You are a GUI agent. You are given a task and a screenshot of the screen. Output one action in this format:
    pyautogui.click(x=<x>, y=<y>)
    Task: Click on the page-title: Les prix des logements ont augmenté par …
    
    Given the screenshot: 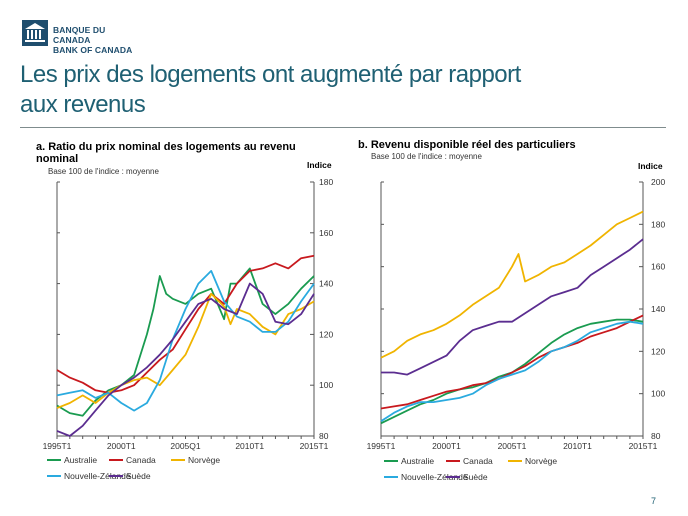 What is the action you would take?
    pyautogui.click(x=320, y=90)
    